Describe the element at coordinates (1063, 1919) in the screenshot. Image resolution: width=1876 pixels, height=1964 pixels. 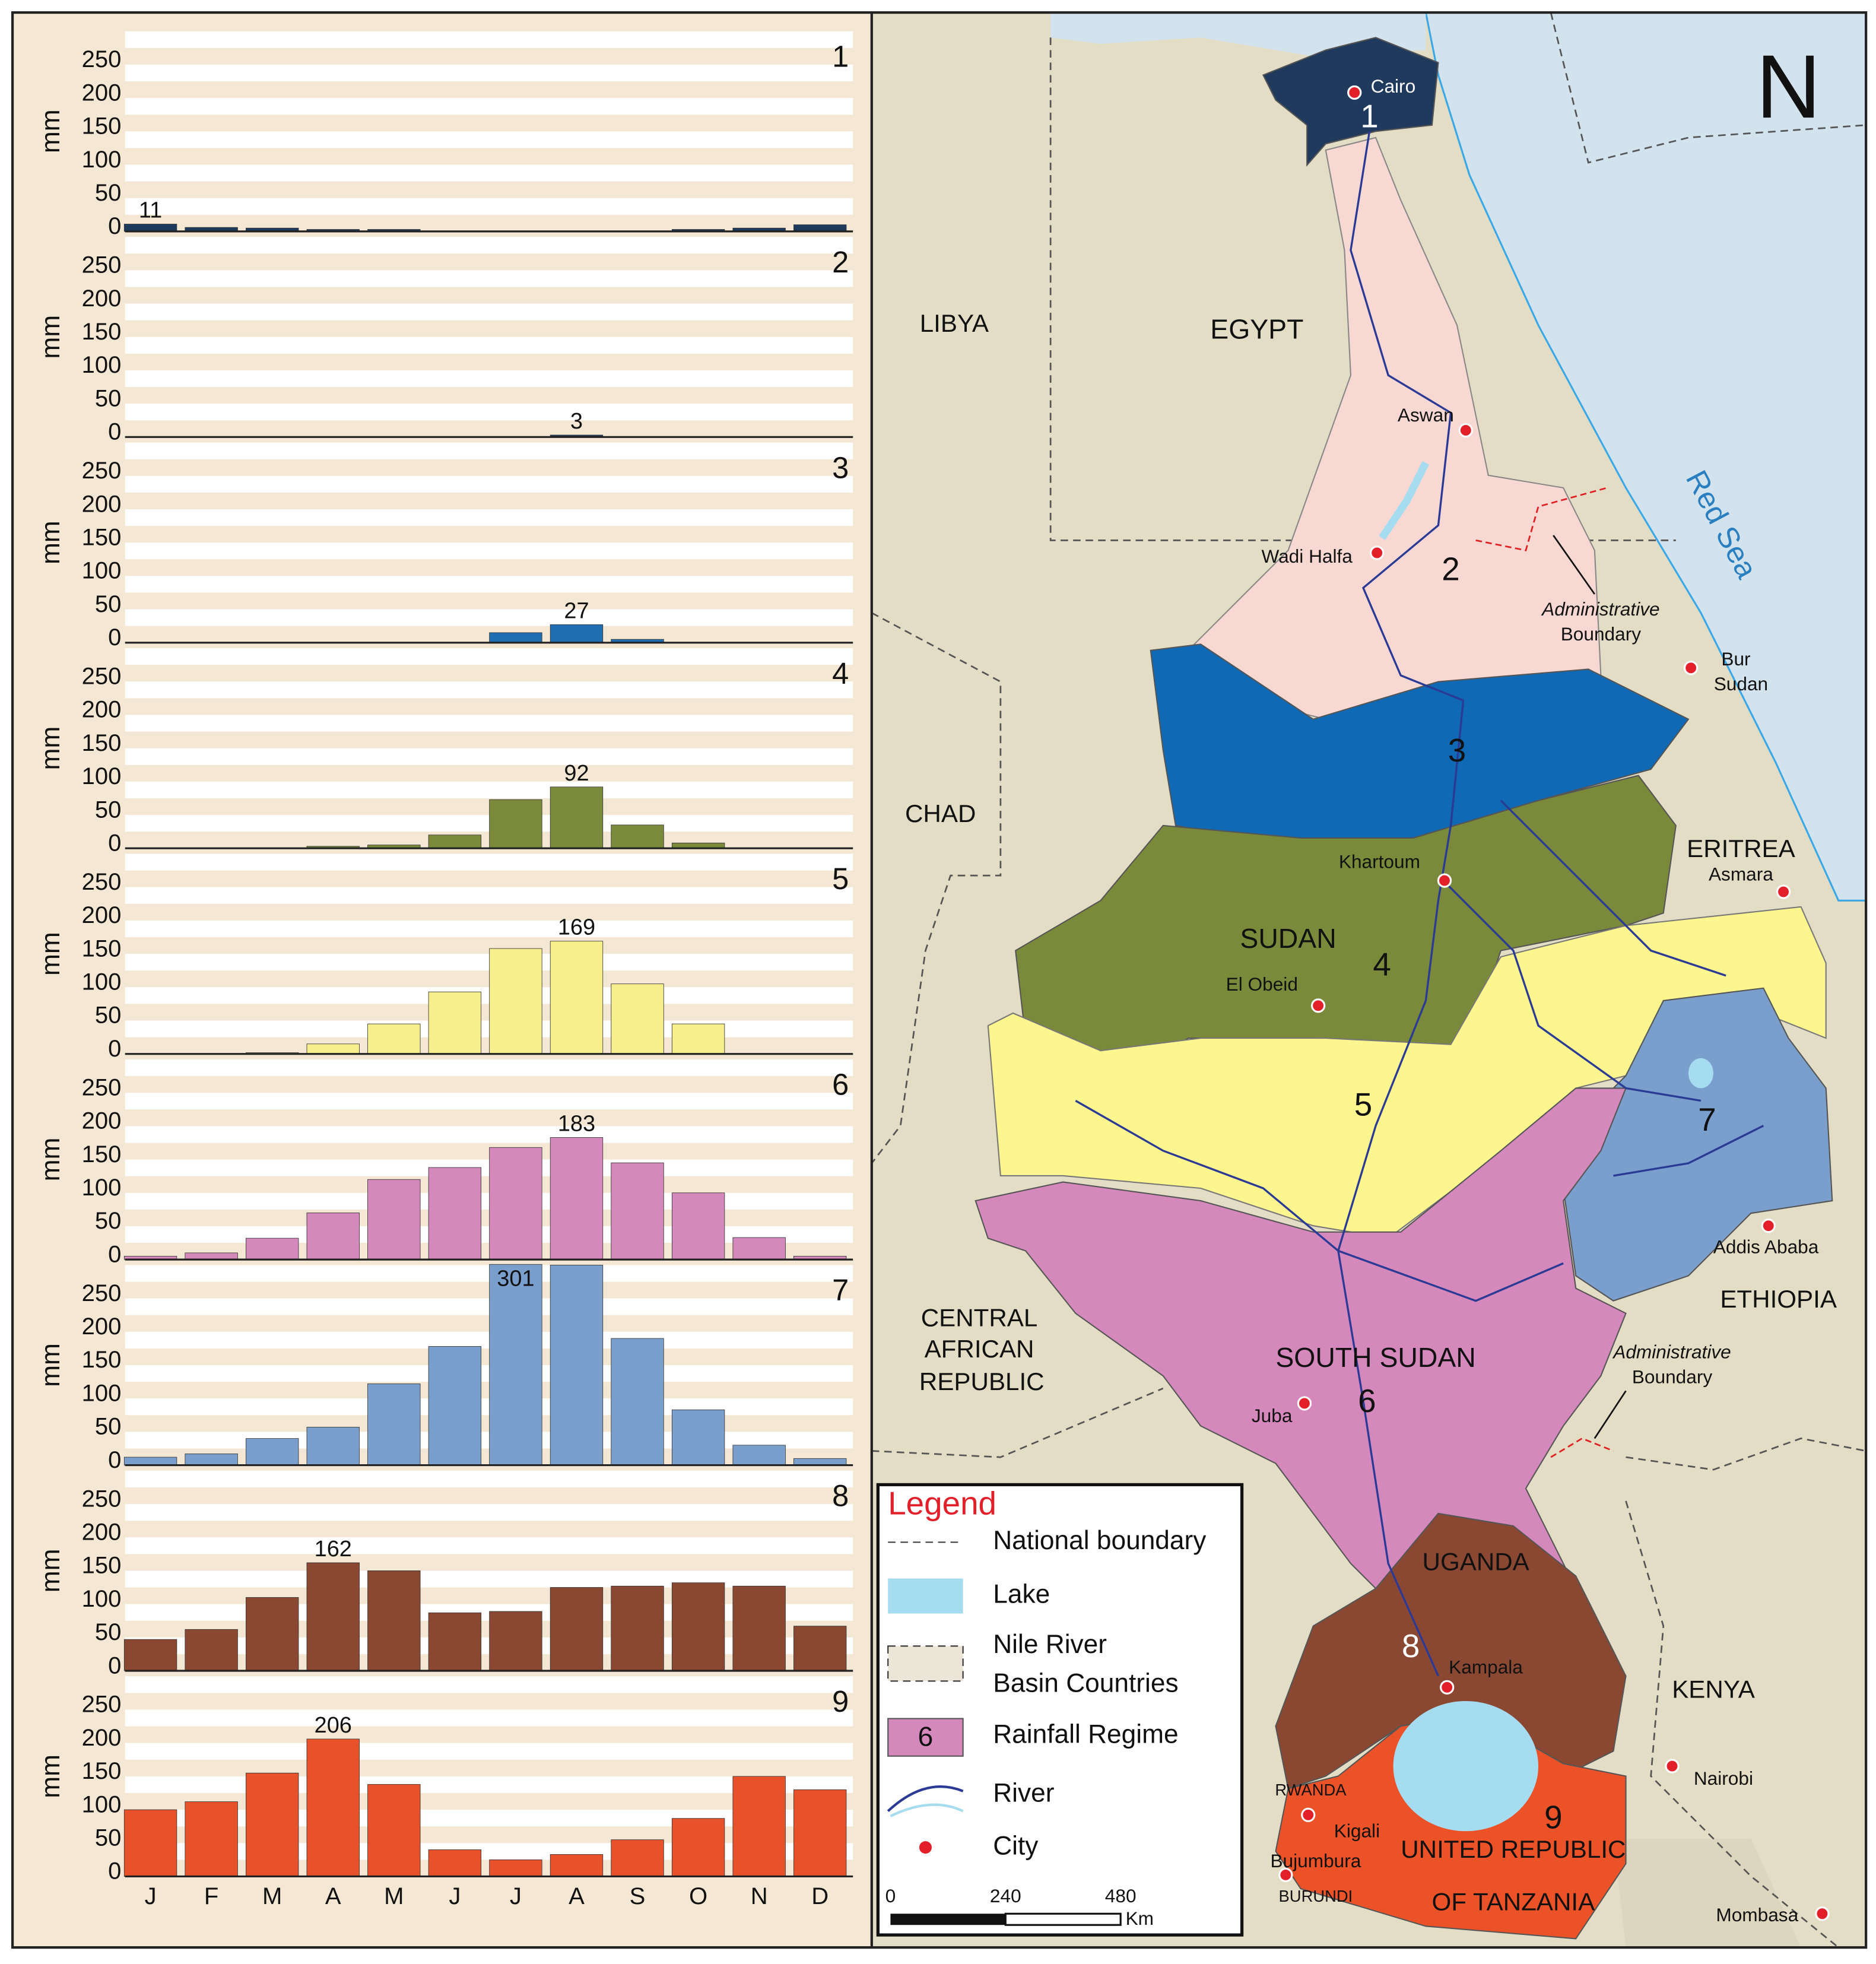
I see `scale-bar` at that location.